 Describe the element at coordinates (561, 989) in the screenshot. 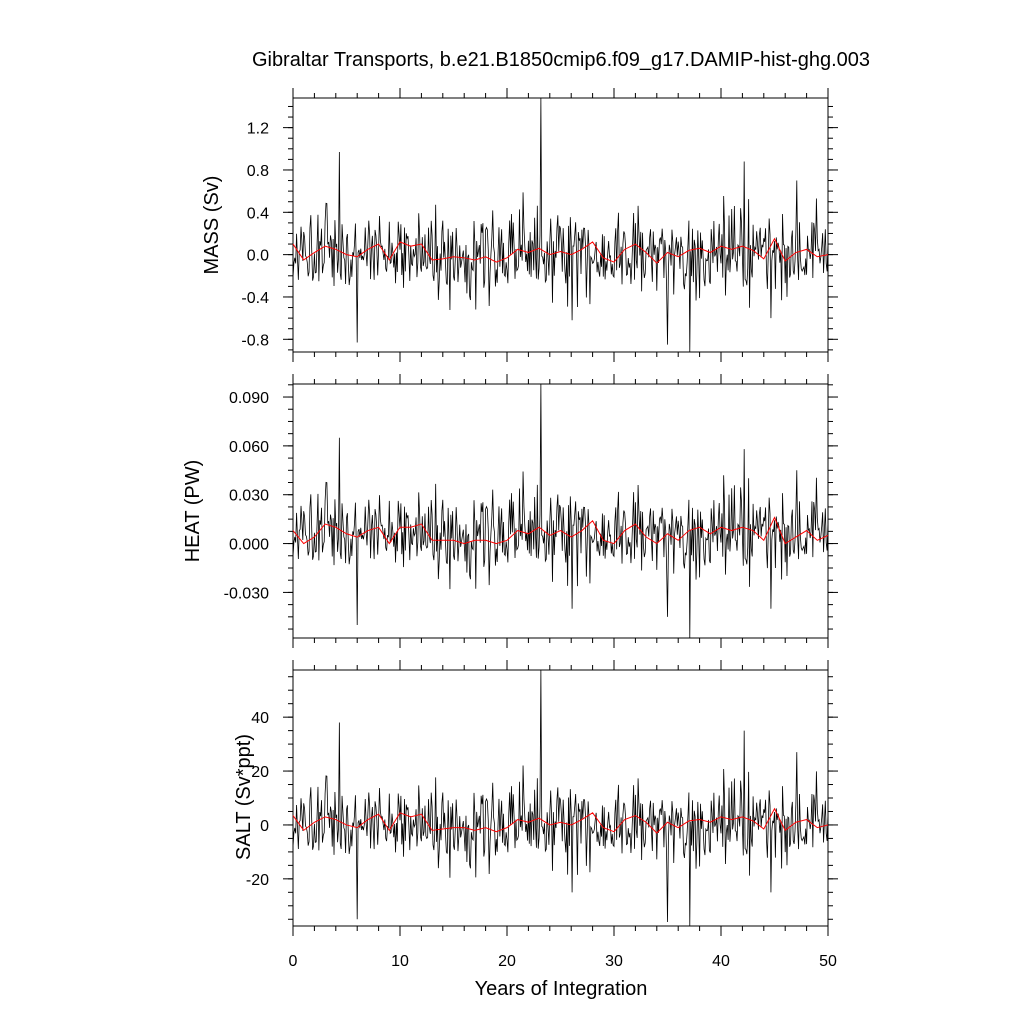

I see `x-axis-label: Years of Integration` at that location.